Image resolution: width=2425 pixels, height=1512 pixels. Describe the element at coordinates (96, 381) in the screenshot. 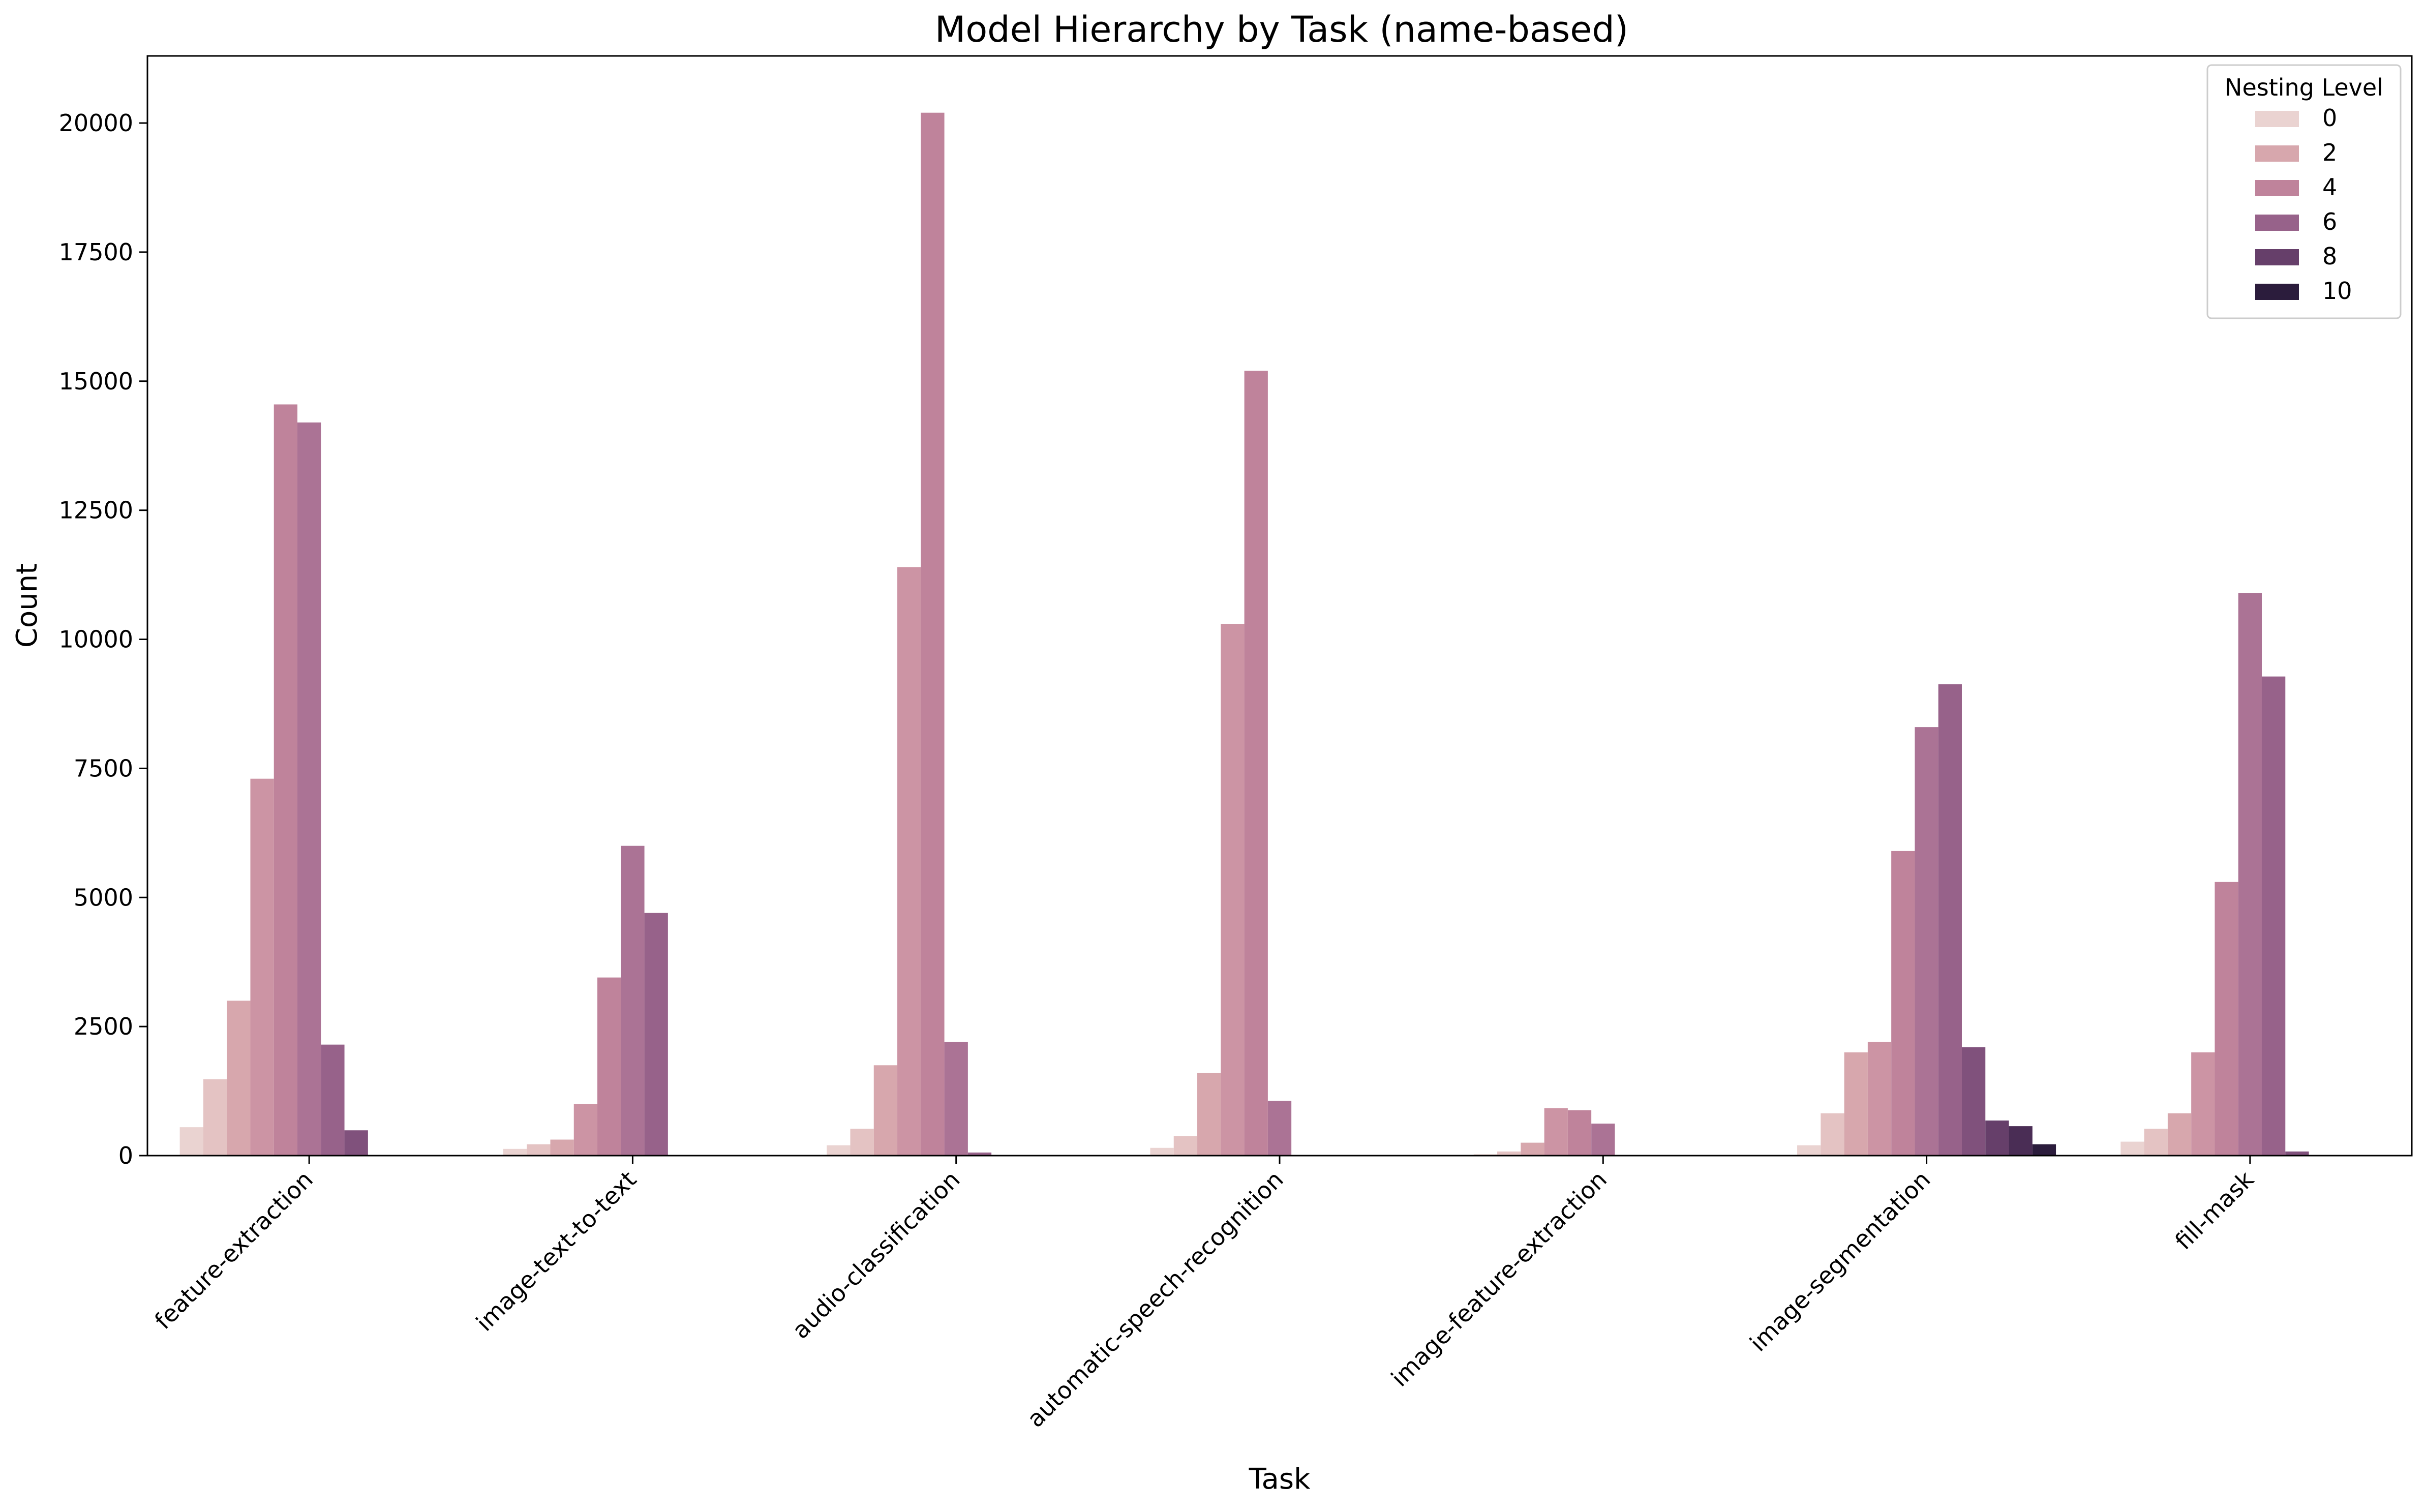

I see `y-tick-label: 15000` at that location.